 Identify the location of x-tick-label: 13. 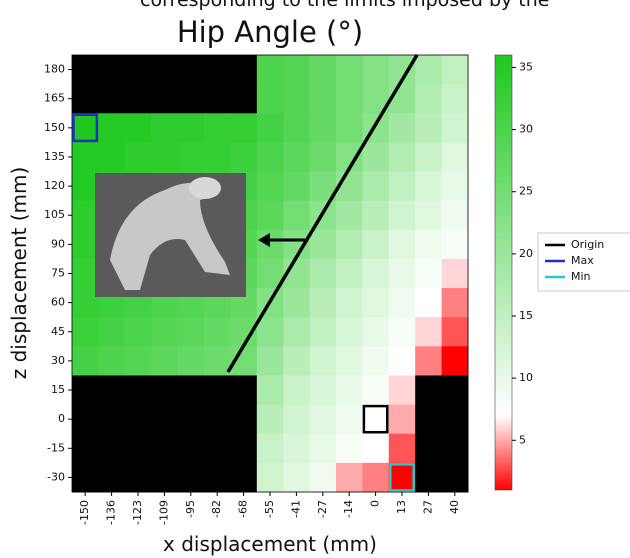
(401, 507).